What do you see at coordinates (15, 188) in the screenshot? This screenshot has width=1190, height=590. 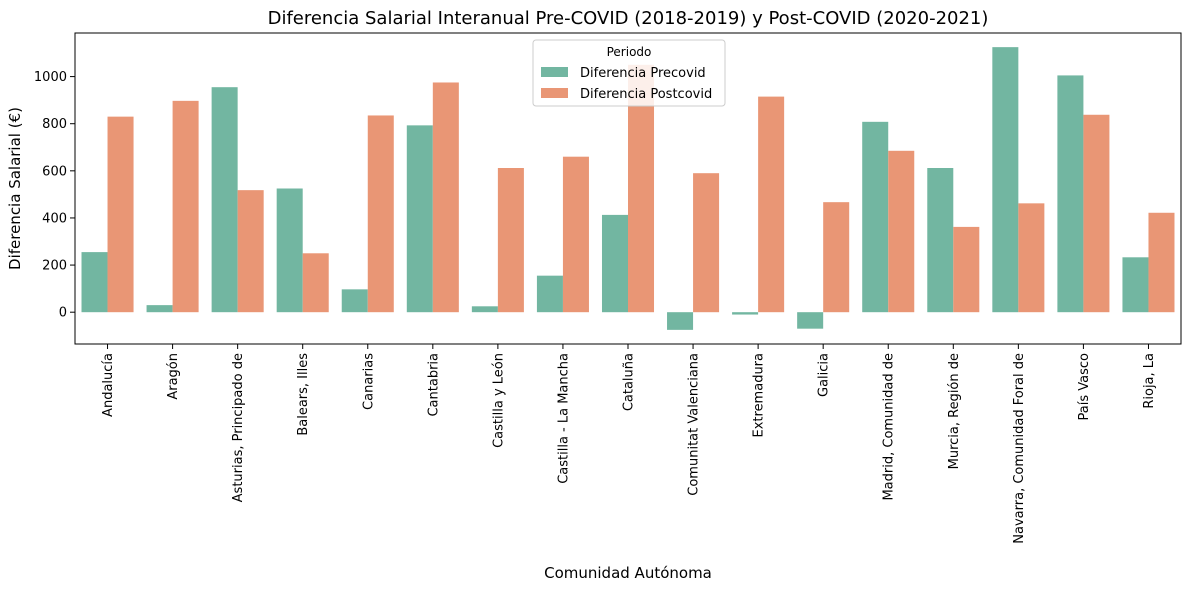 I see `y-axis-label: Diferencia Salarial (€)` at bounding box center [15, 188].